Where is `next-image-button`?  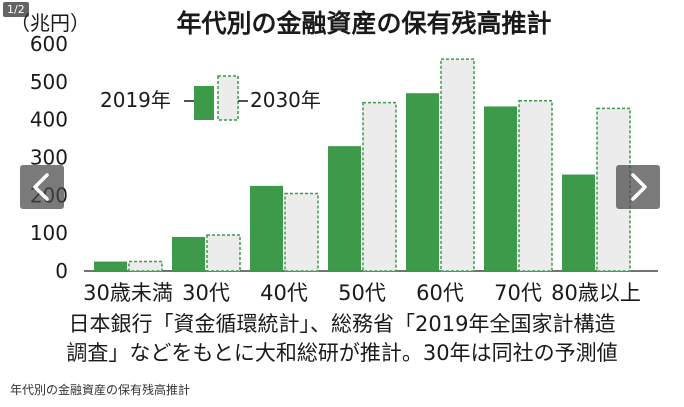 next-image-button is located at coordinates (638, 187).